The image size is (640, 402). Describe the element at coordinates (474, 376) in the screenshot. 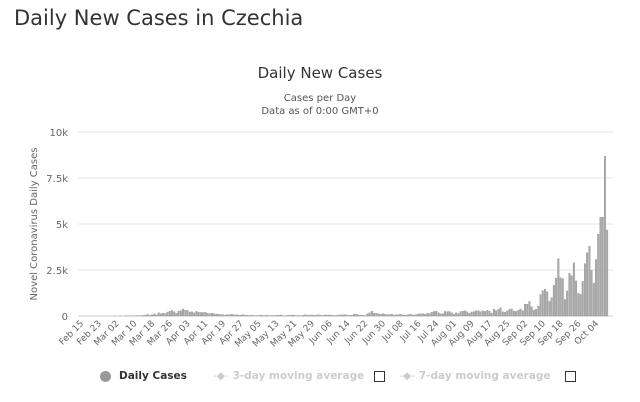

I see `legend-7day-average: -◆- 7-day moving average` at that location.